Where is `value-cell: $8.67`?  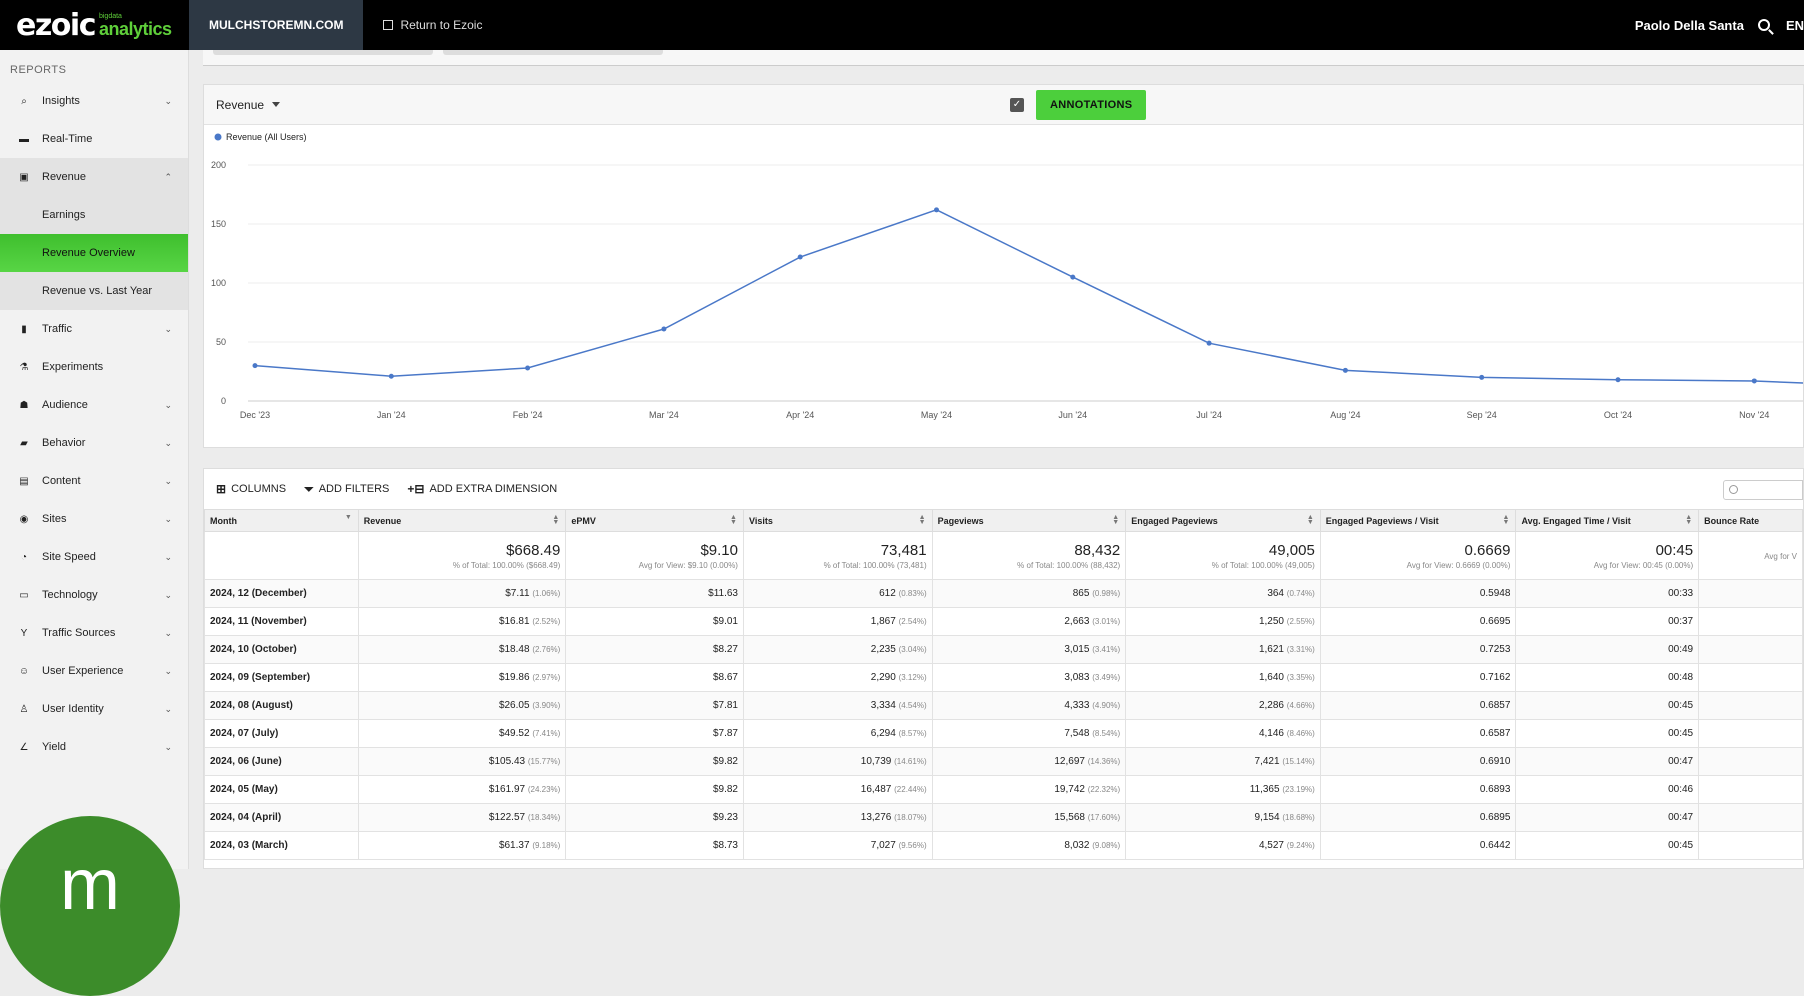 value-cell: $8.67 is located at coordinates (654, 677).